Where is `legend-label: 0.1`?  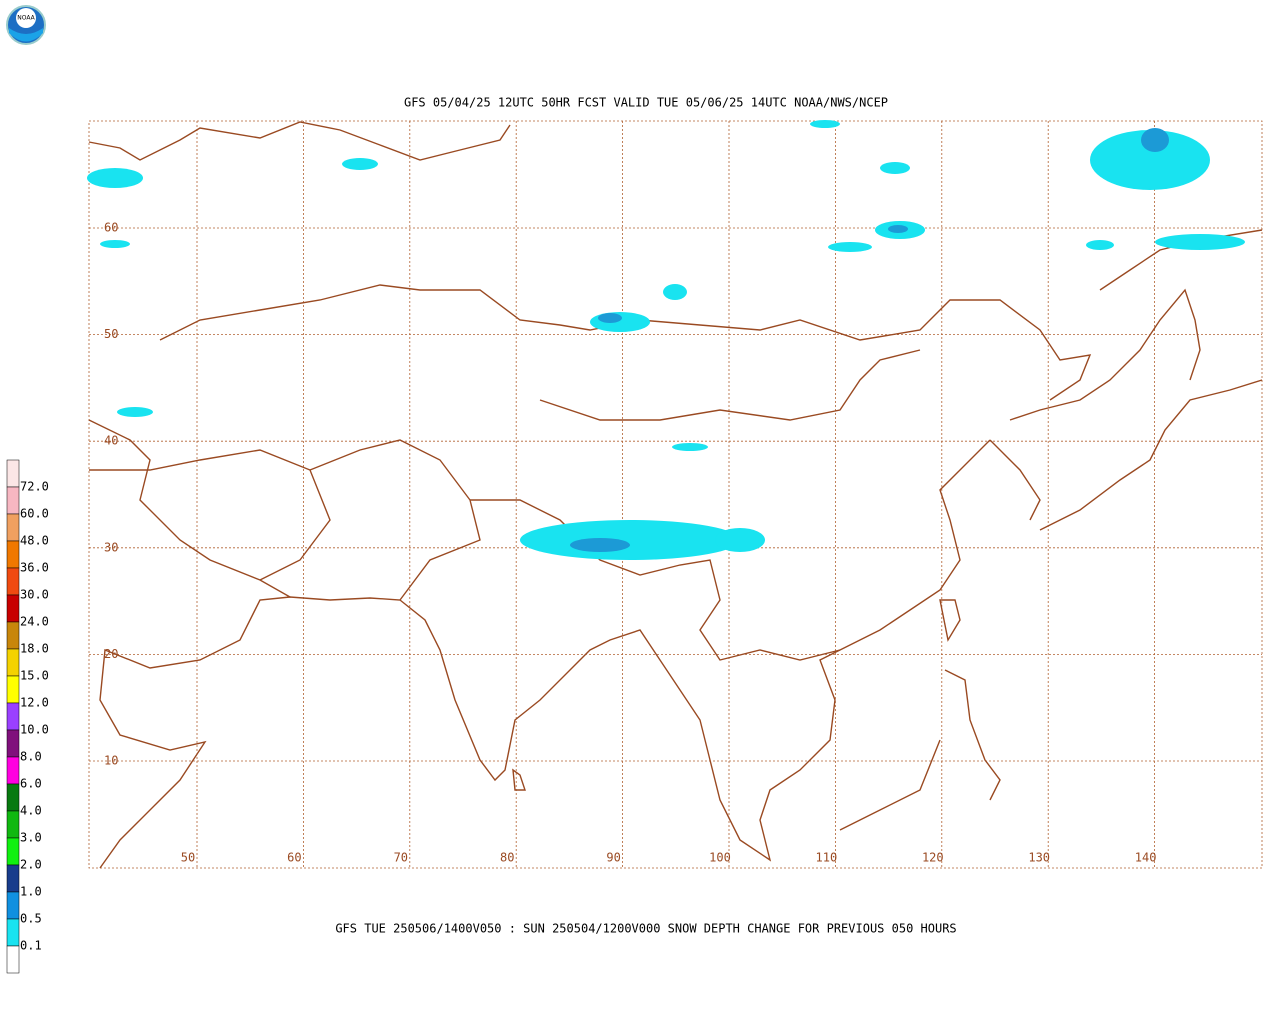 legend-label: 0.1 is located at coordinates (31, 946).